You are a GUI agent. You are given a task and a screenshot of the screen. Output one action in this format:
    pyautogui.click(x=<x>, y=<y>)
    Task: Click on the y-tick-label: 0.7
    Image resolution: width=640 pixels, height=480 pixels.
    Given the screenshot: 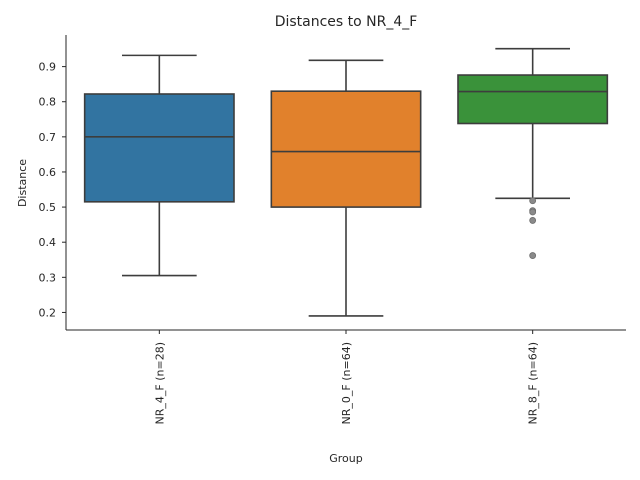 What is the action you would take?
    pyautogui.click(x=48, y=137)
    